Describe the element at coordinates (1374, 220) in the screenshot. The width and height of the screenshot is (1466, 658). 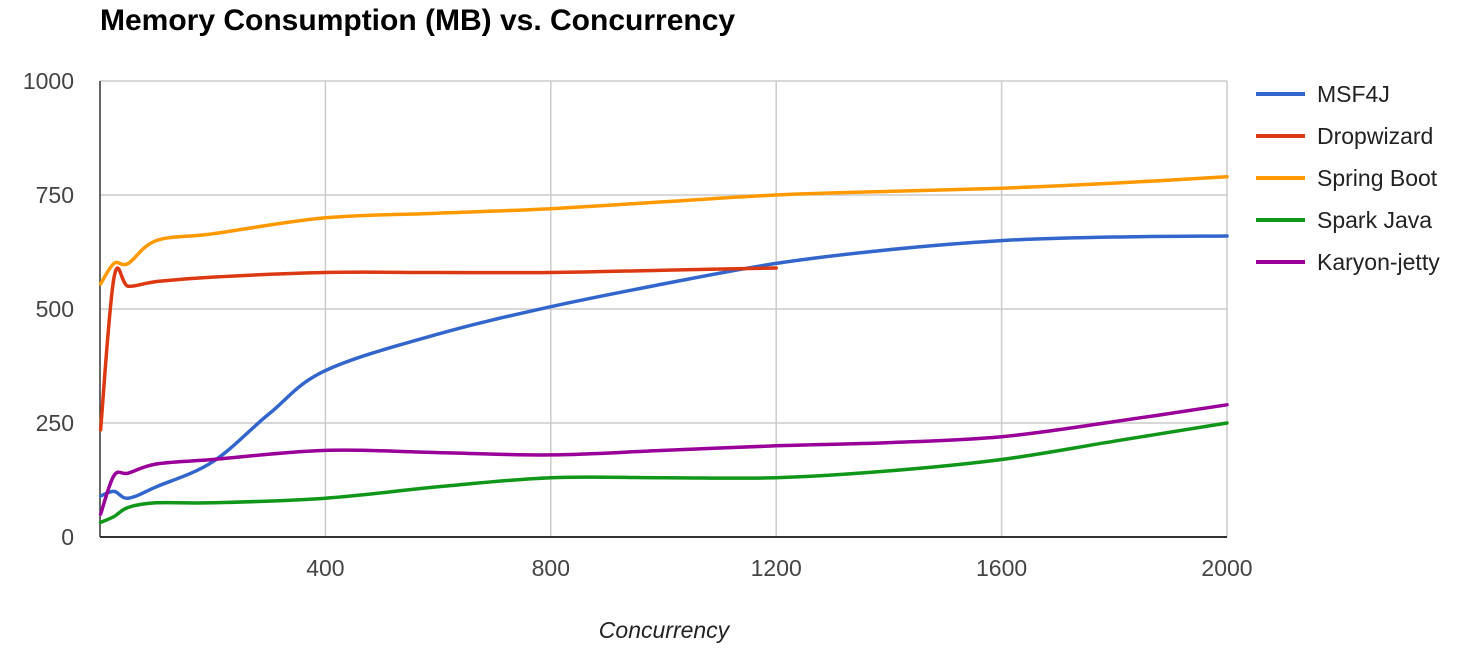
I see `legend-label-spark-java: Spark Java` at that location.